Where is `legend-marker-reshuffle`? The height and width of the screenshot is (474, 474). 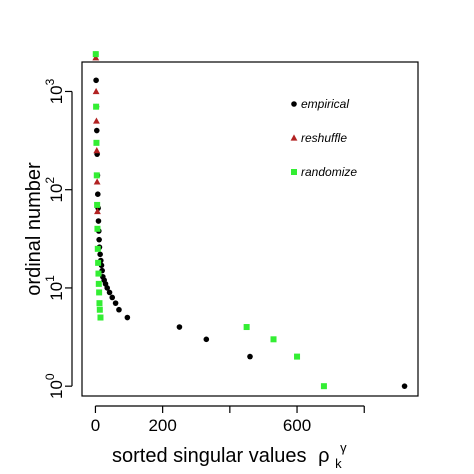
legend-marker-reshuffle is located at coordinates (294, 137).